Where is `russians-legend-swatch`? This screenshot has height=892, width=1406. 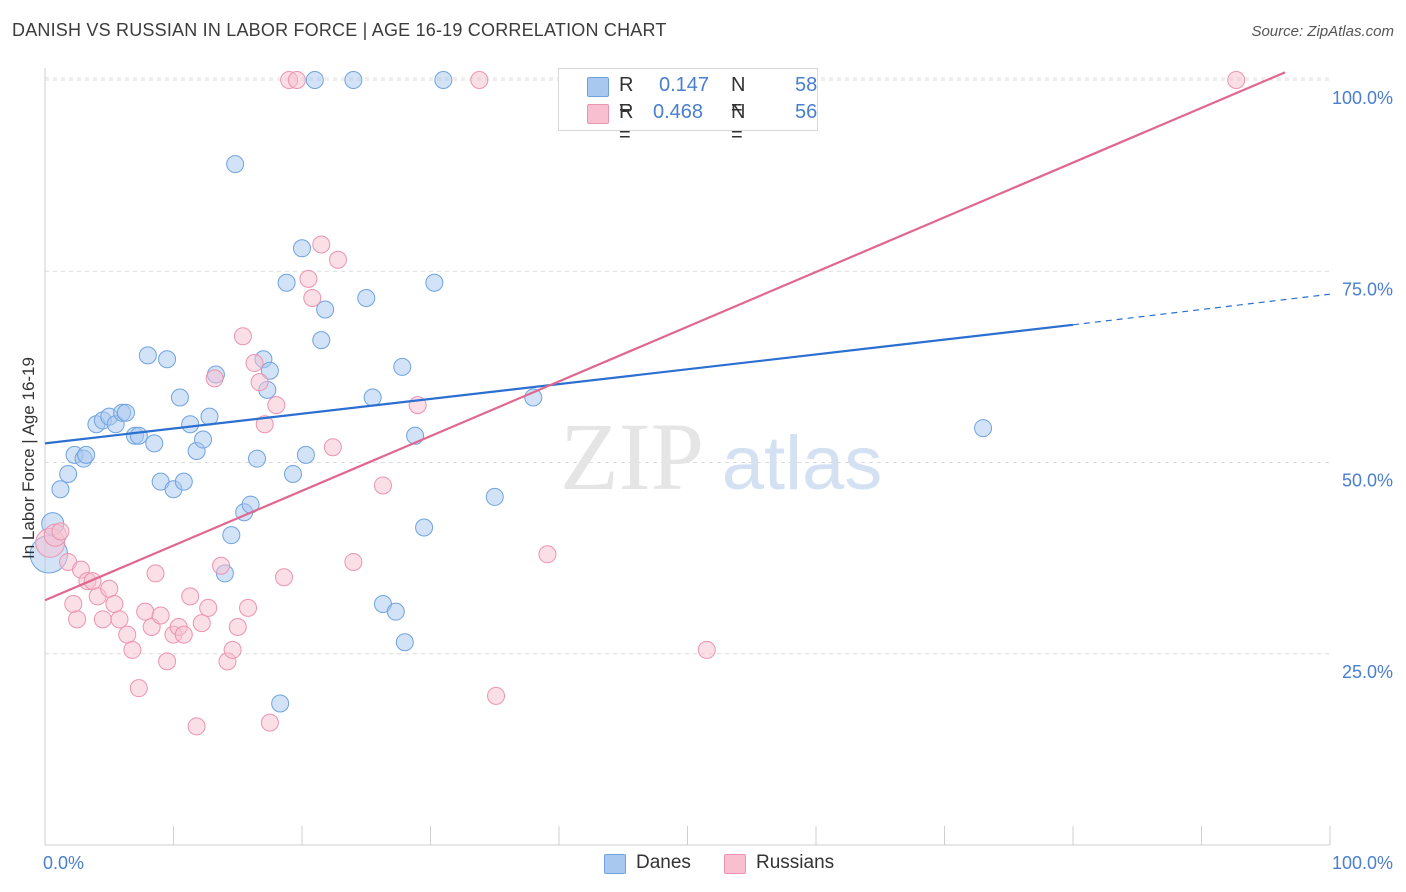
russians-legend-swatch is located at coordinates (735, 864).